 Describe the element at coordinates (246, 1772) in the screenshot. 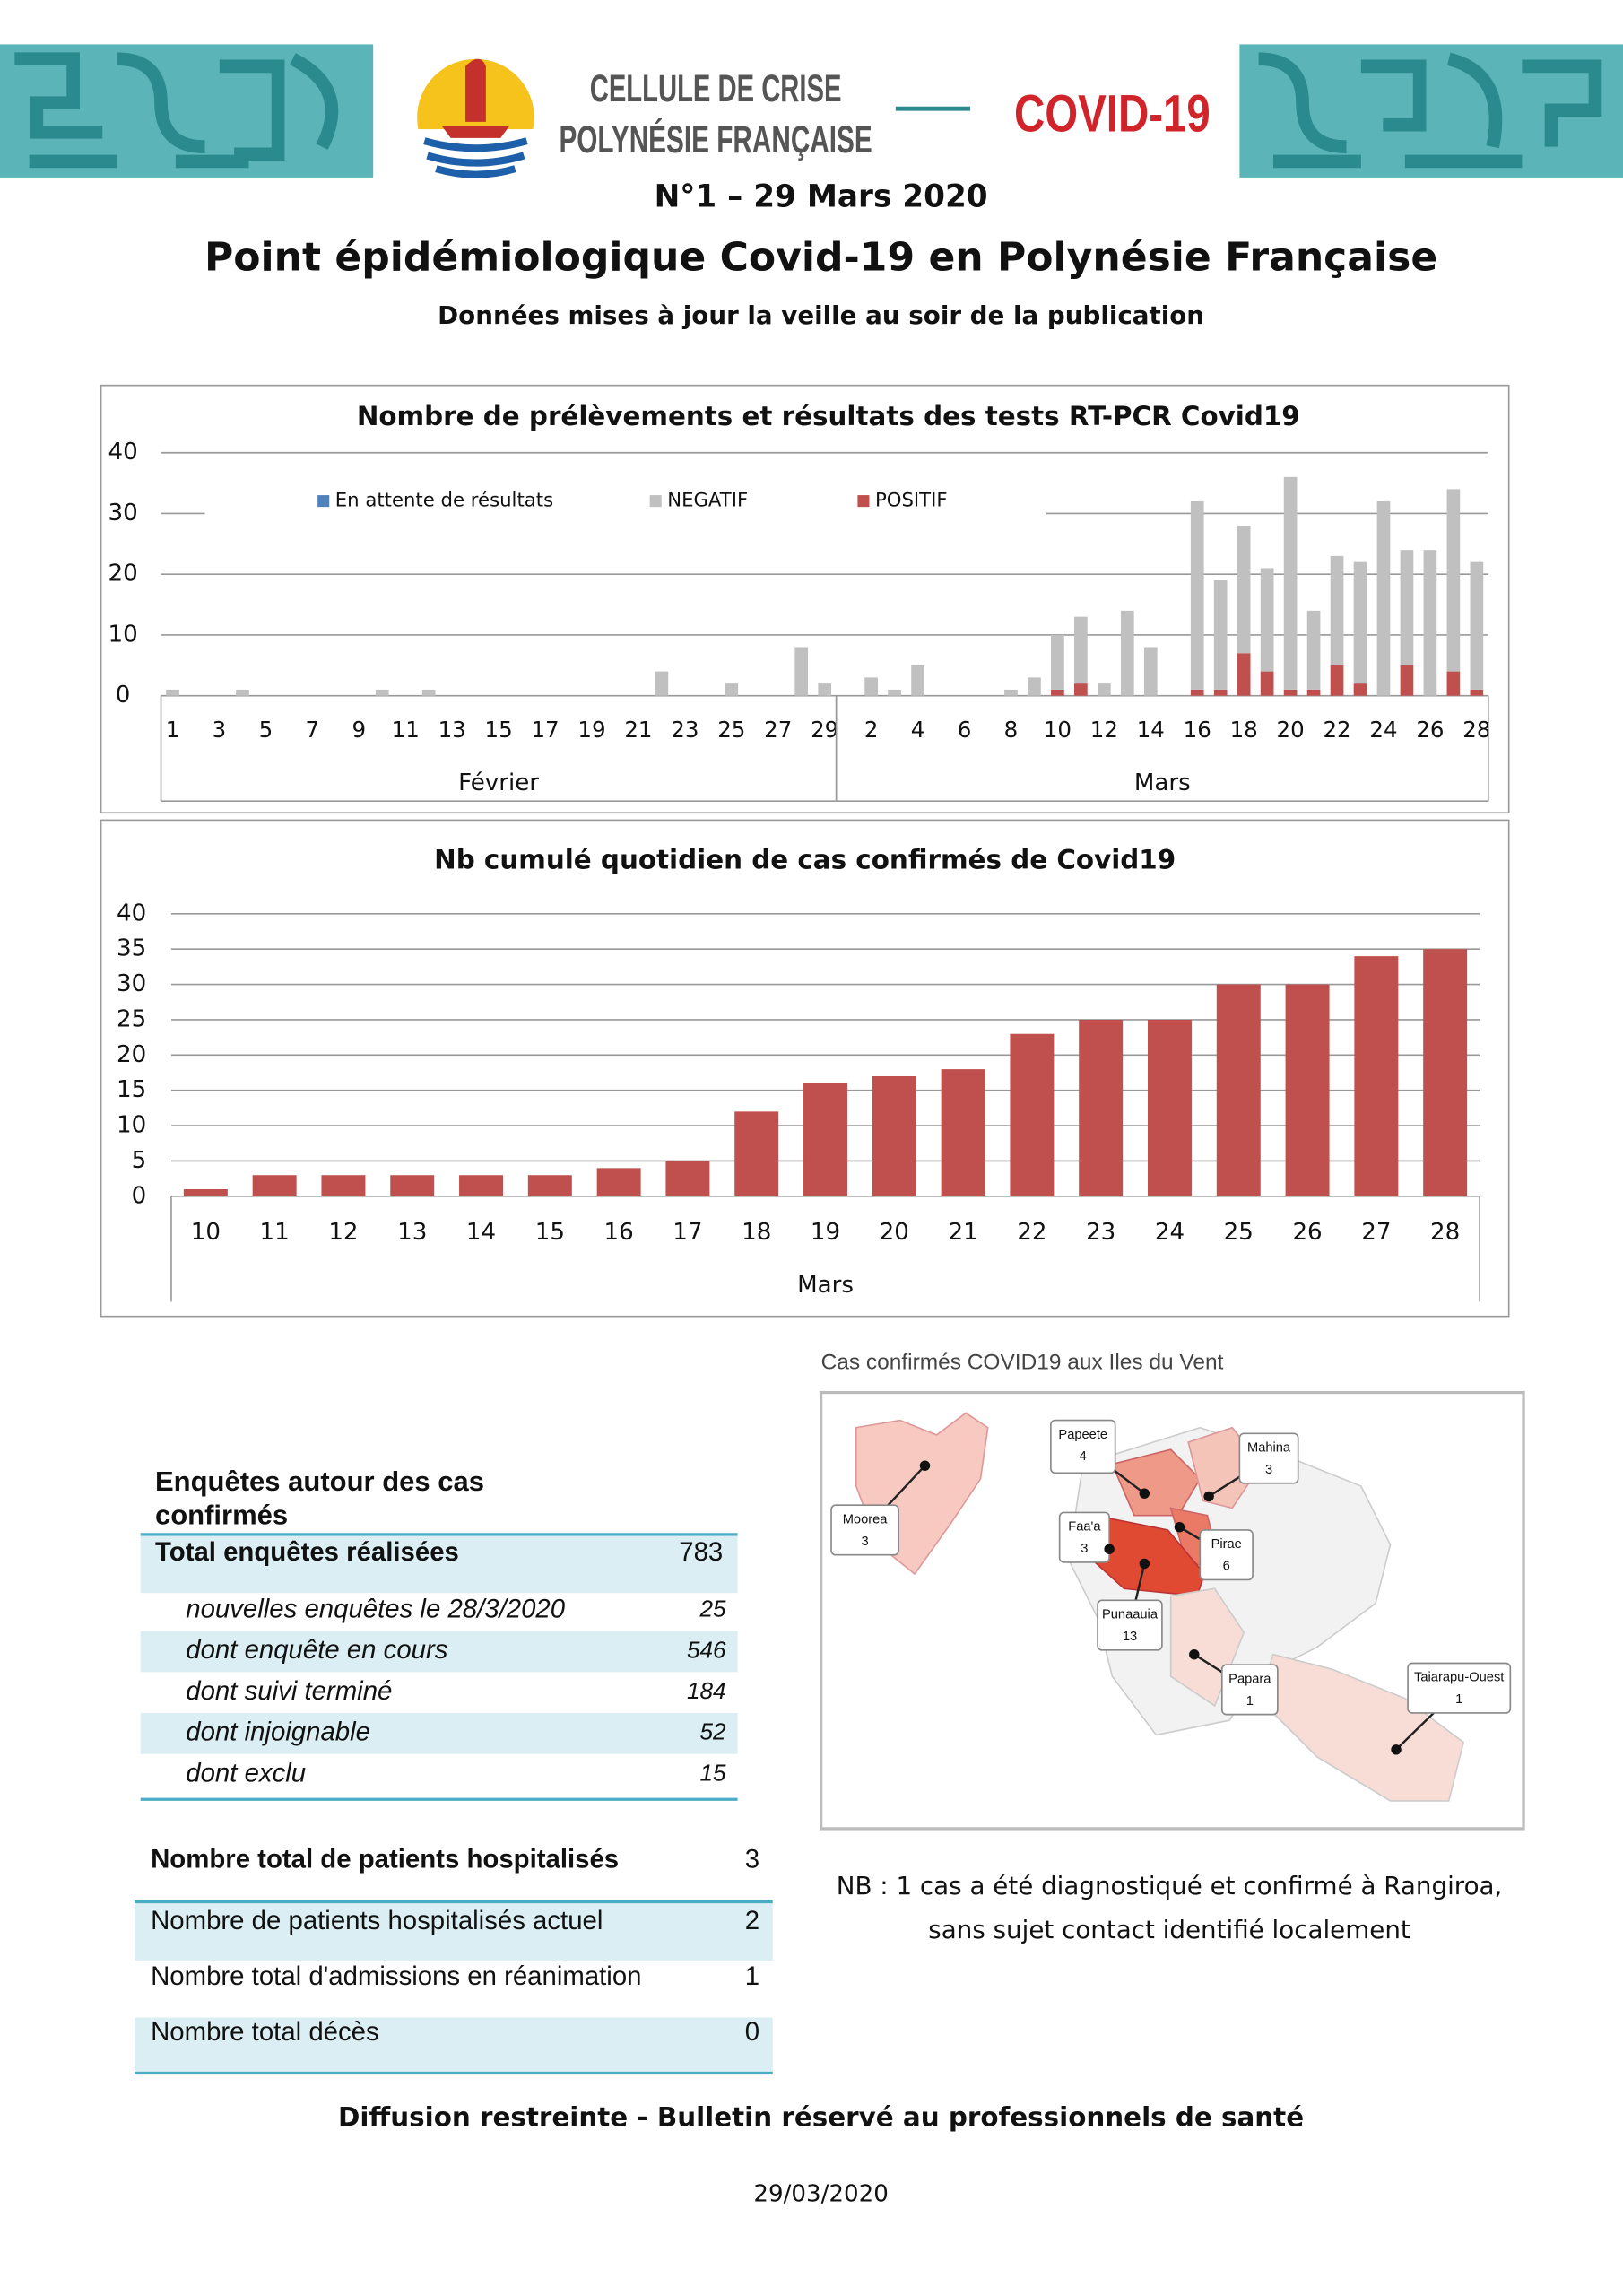

I see `row-label: dont exclu` at that location.